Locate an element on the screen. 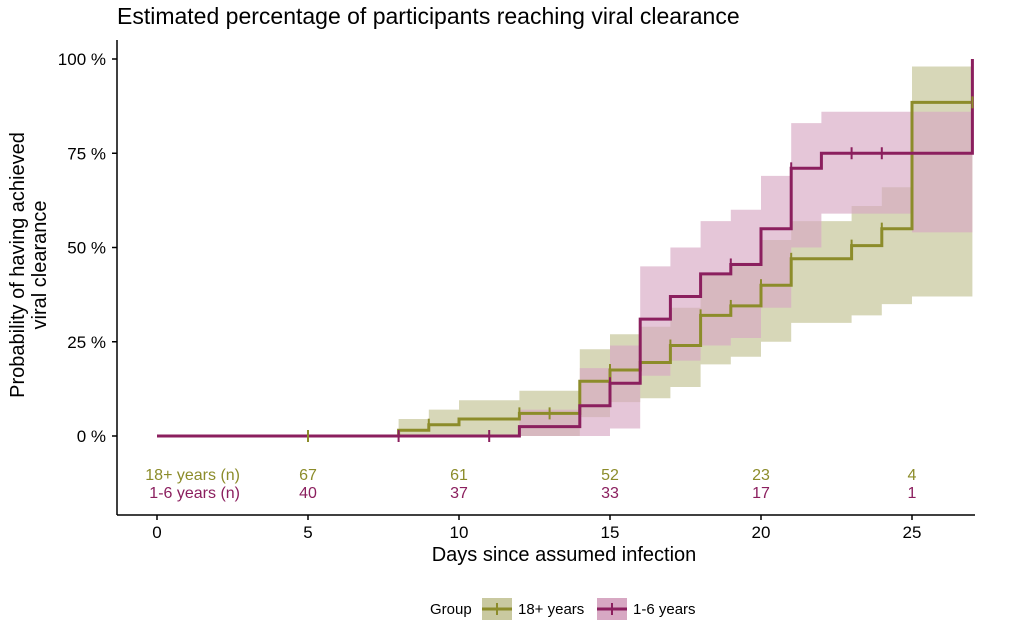  x-tick-label: 15 is located at coordinates (610, 532).